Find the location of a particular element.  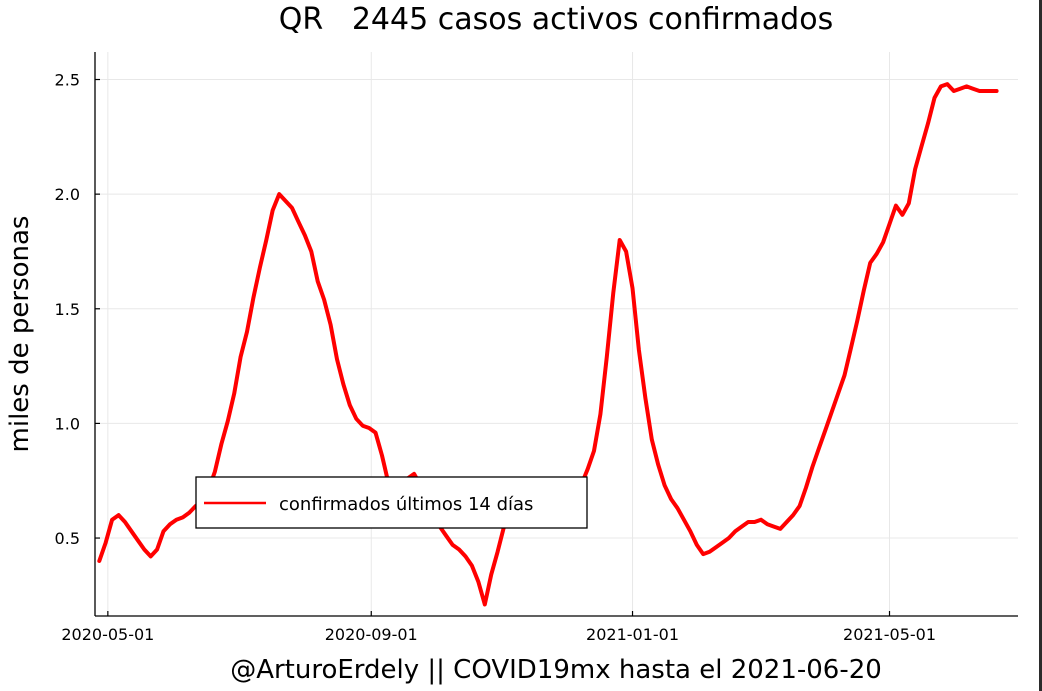

y-tick-label: 0.5 is located at coordinates (67, 538).